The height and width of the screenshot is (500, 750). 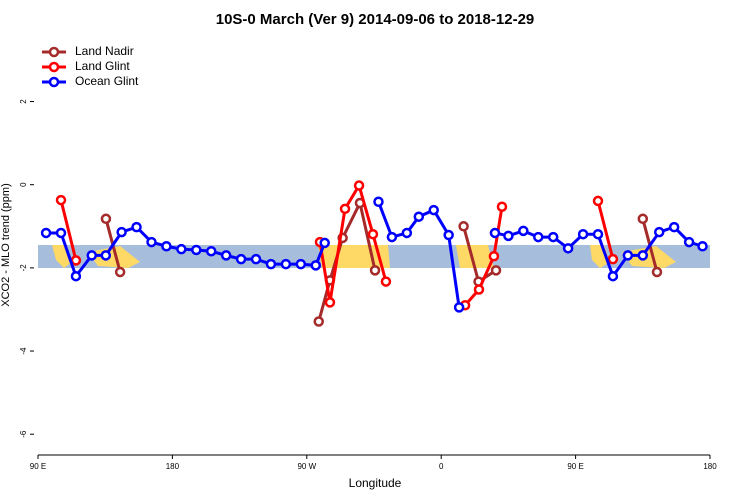 I want to click on y-tick-label: -4, so click(x=23, y=351).